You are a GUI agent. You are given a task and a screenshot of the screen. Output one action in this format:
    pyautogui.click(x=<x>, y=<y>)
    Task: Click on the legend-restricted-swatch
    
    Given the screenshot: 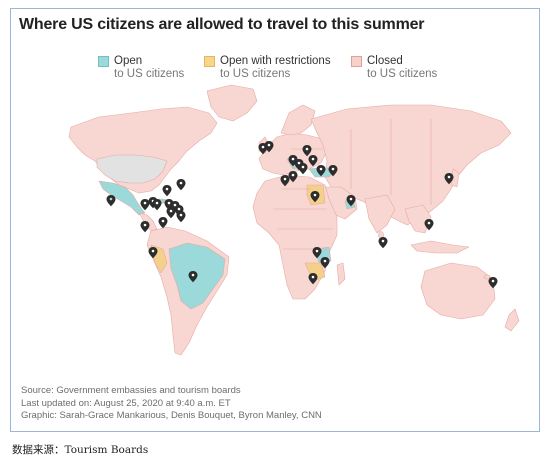 What is the action you would take?
    pyautogui.click(x=209, y=61)
    